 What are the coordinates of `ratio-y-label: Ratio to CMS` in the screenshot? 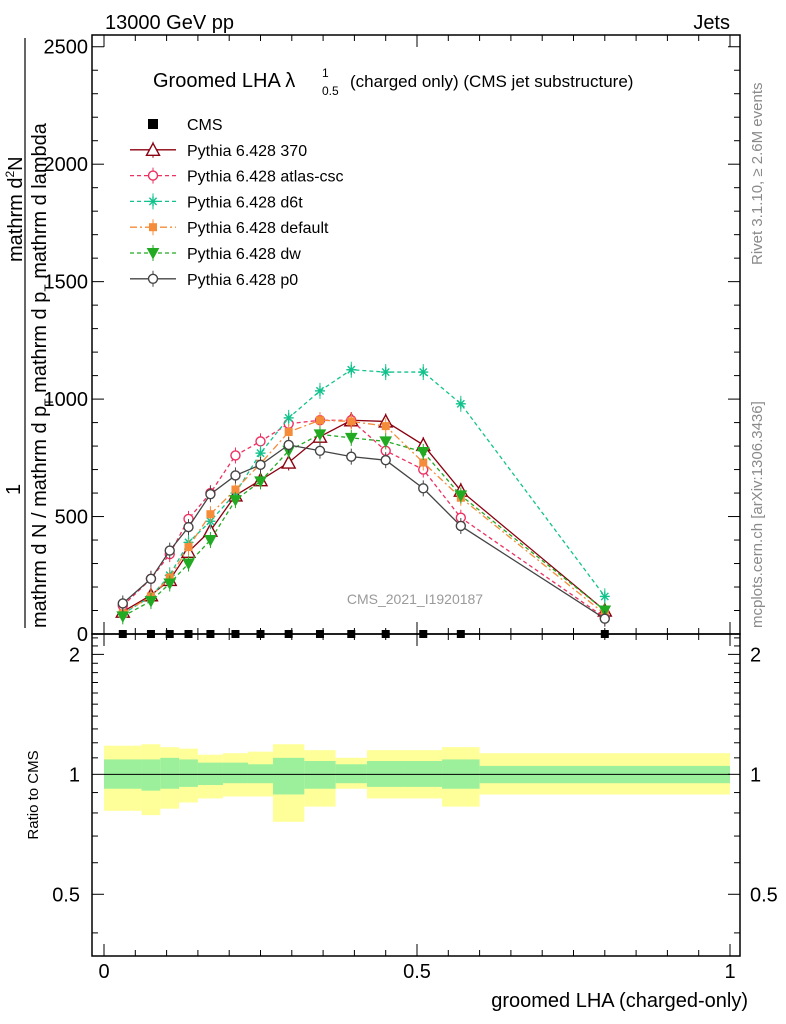 It's located at (33, 794).